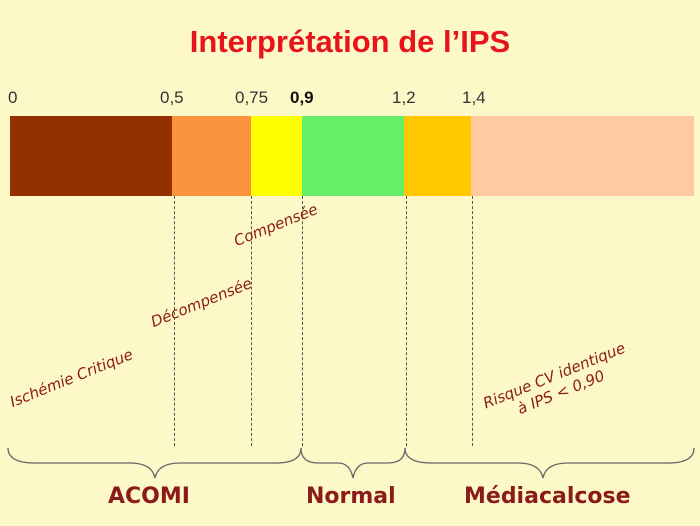  What do you see at coordinates (252, 97) in the screenshot?
I see `tick-label-0-75: 0,75` at bounding box center [252, 97].